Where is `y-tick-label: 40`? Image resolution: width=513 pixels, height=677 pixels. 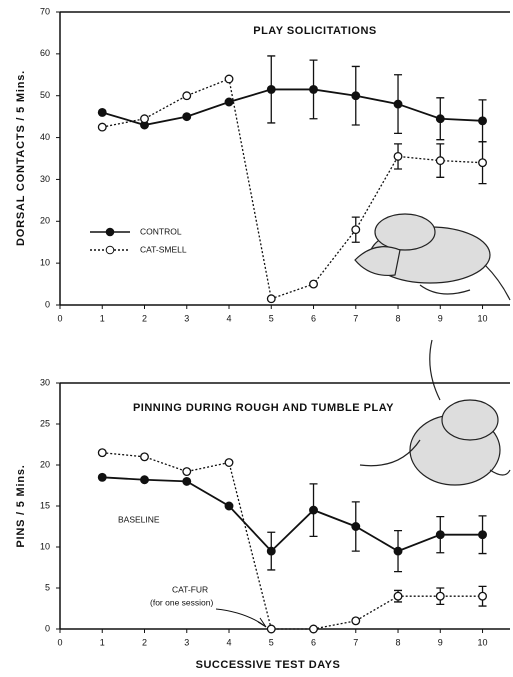 y-tick-label: 40 is located at coordinates (45, 137).